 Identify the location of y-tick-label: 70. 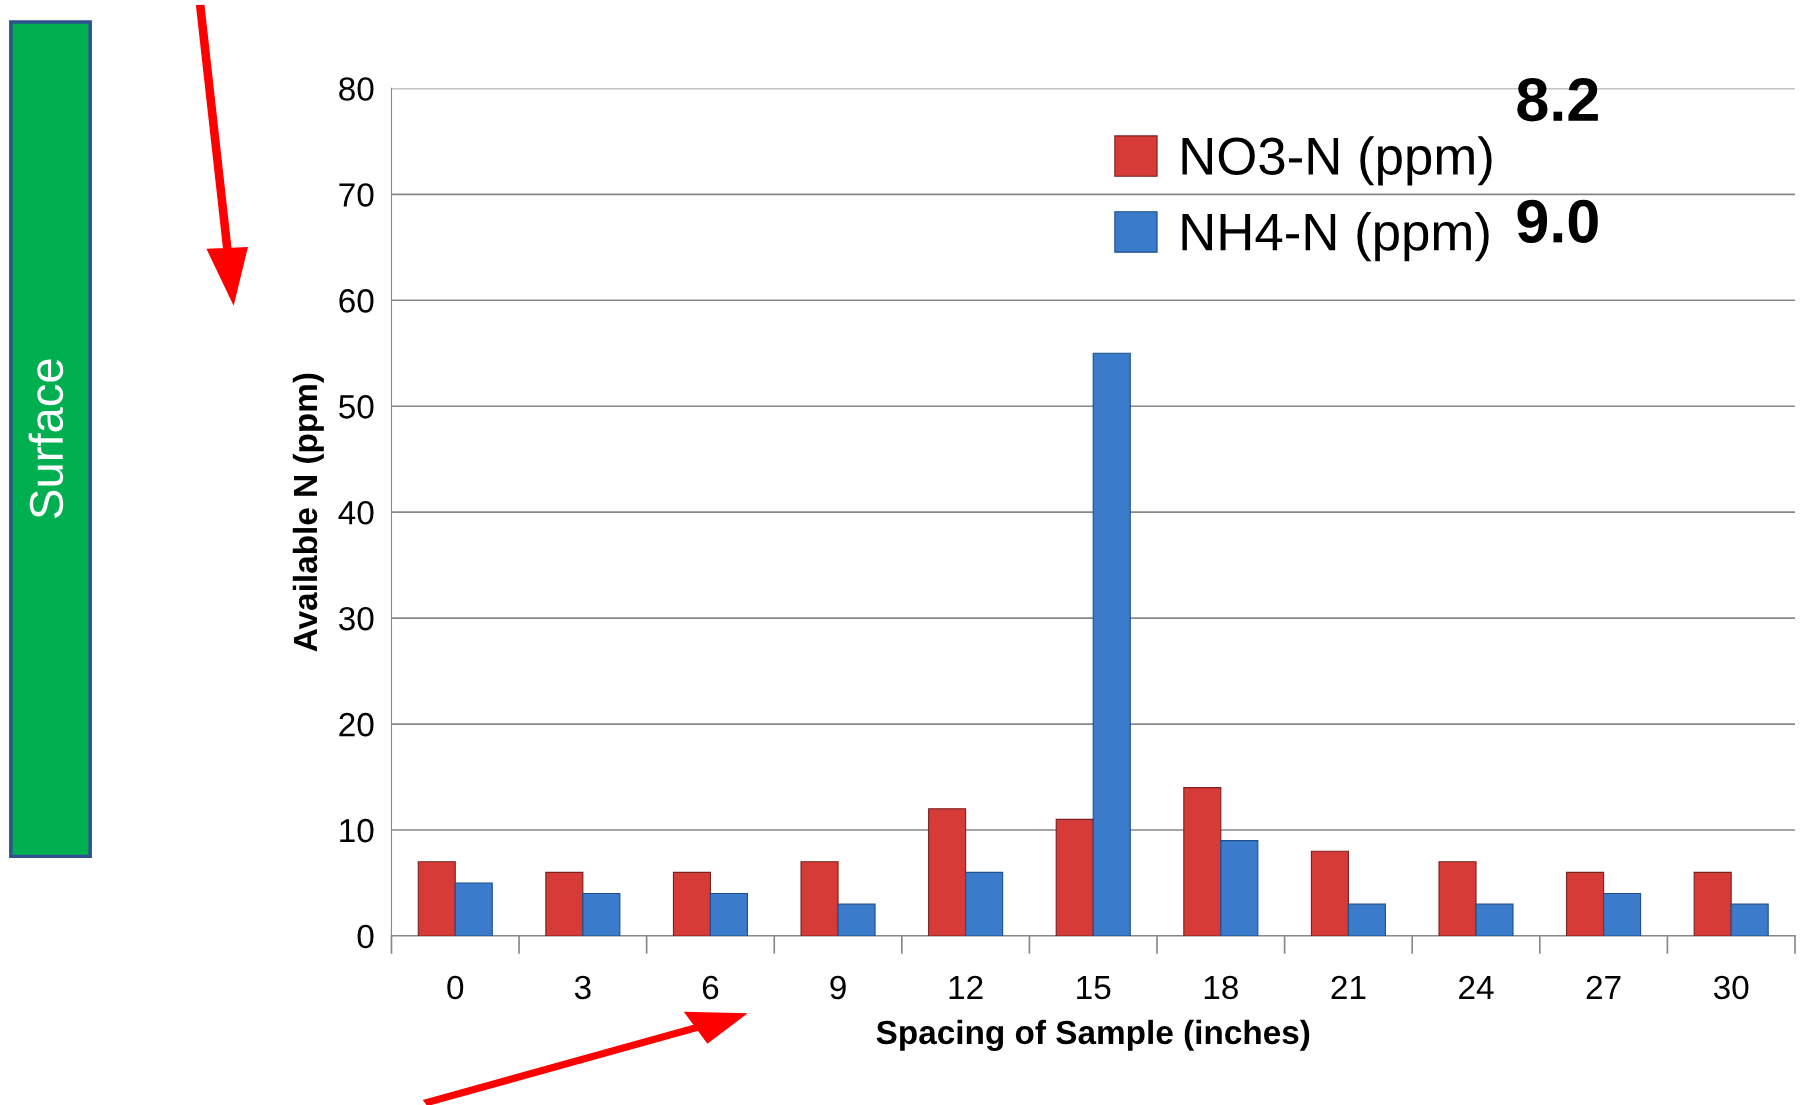
(356, 195).